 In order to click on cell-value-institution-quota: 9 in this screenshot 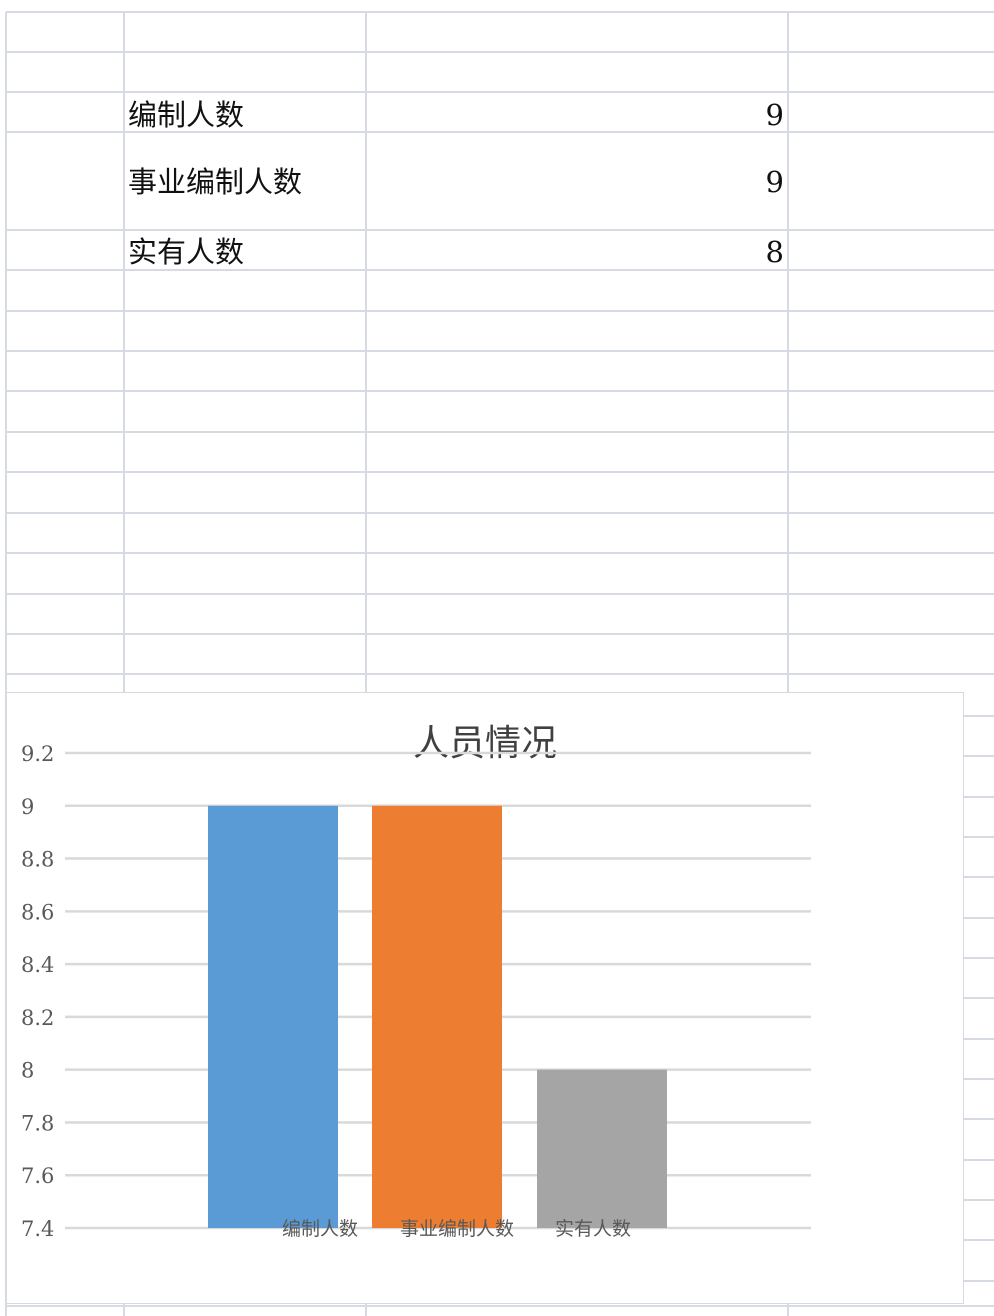, I will do `click(774, 182)`.